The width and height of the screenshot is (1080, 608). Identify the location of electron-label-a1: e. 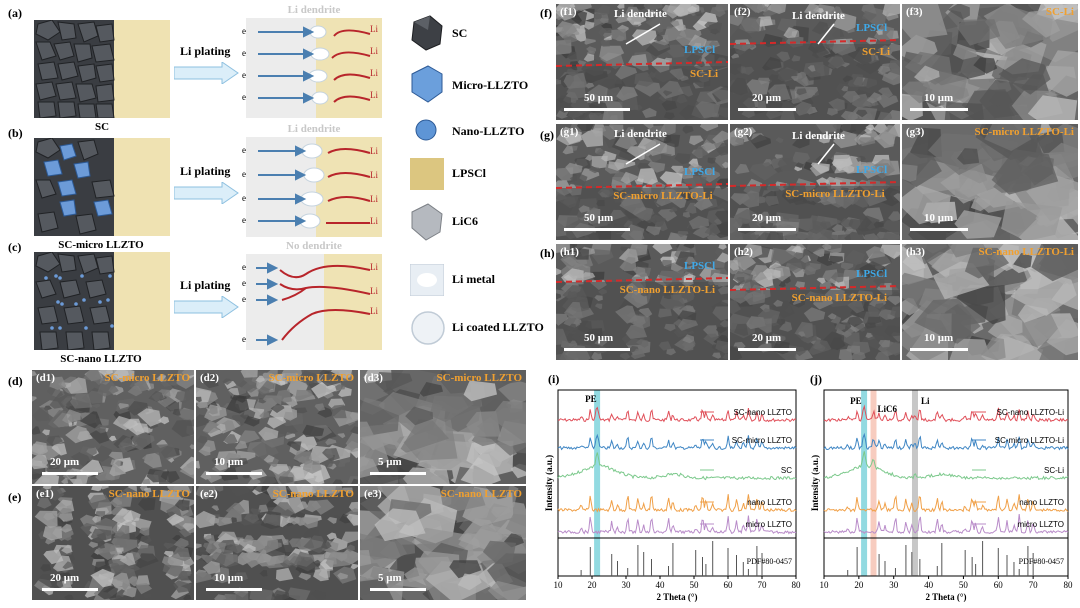
(244, 31).